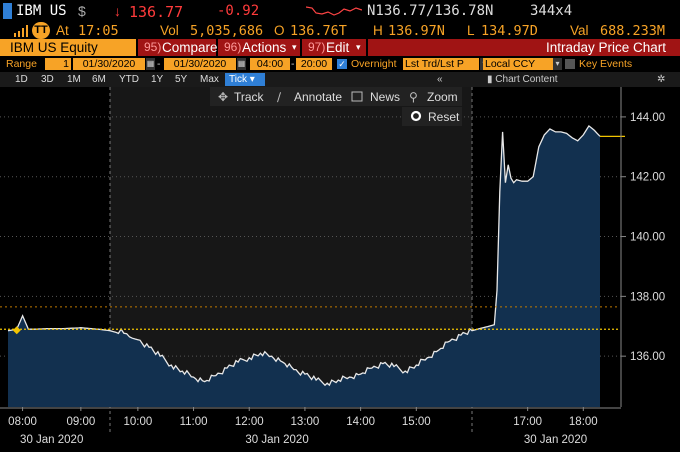 The image size is (680, 452). What do you see at coordinates (156, 12) in the screenshot?
I see `last-price: 136.77` at bounding box center [156, 12].